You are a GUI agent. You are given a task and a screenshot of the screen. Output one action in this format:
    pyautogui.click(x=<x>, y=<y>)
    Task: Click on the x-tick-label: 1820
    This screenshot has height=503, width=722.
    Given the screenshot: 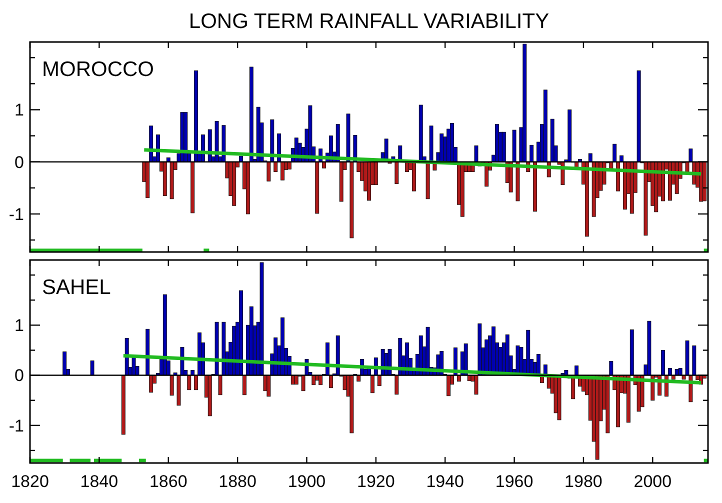 What is the action you would take?
    pyautogui.click(x=30, y=481)
    